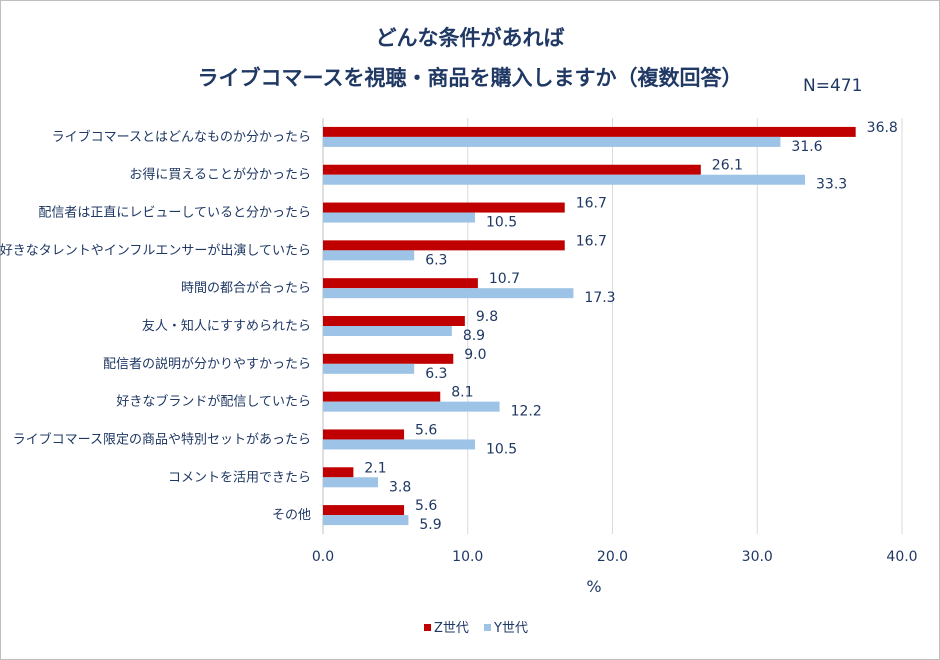  What do you see at coordinates (831, 185) in the screenshot?
I see `data-label: 33.3` at bounding box center [831, 185].